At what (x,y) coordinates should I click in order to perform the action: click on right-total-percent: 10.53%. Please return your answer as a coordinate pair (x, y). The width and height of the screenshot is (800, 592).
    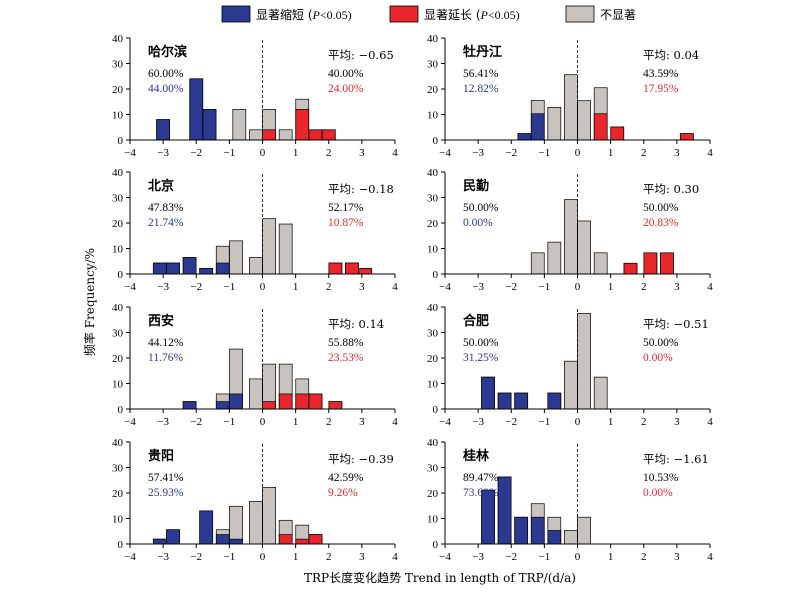
    Looking at the image, I should click on (661, 478).